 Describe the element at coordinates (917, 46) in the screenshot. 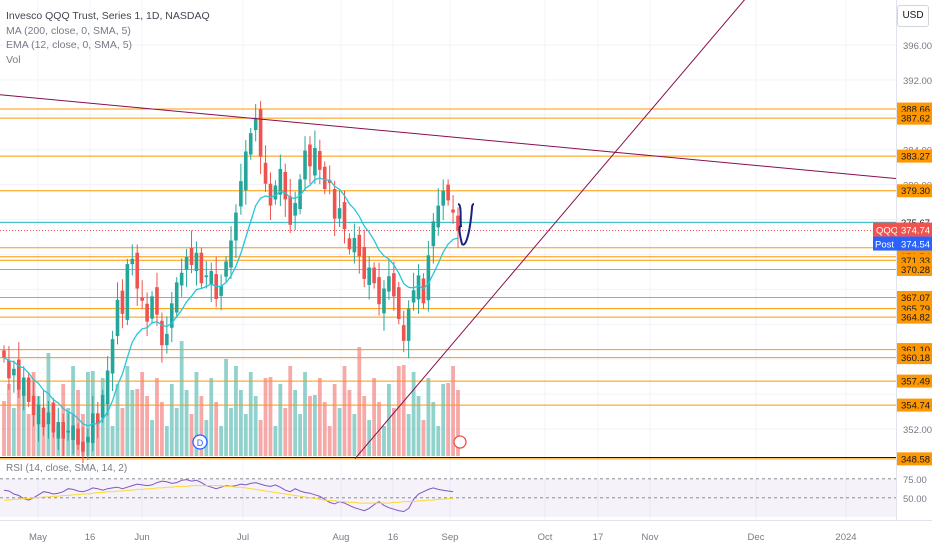

I see `price-tick-label: 396.00` at that location.